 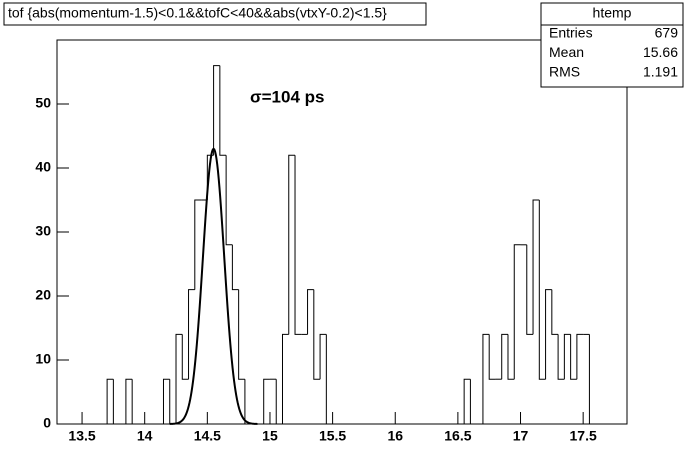 I want to click on y-tick-label: 30, so click(x=43, y=231).